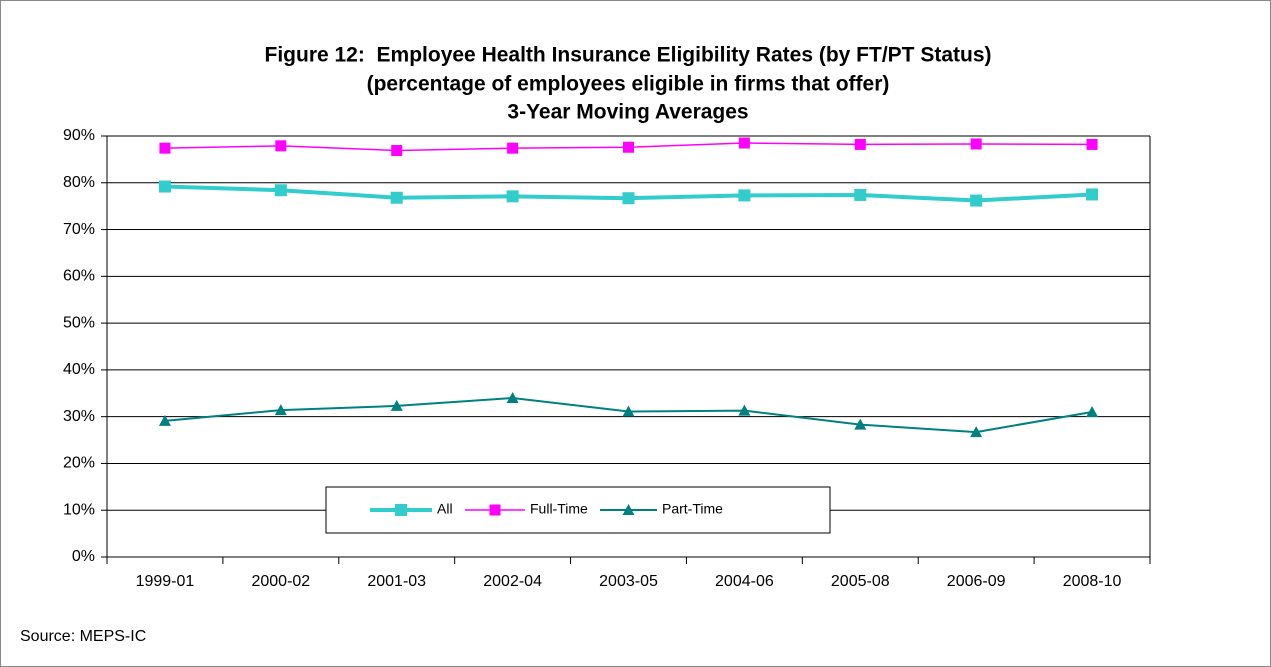 The width and height of the screenshot is (1271, 667). Describe the element at coordinates (1092, 581) in the screenshot. I see `x-tick-label: 2008-10` at that location.